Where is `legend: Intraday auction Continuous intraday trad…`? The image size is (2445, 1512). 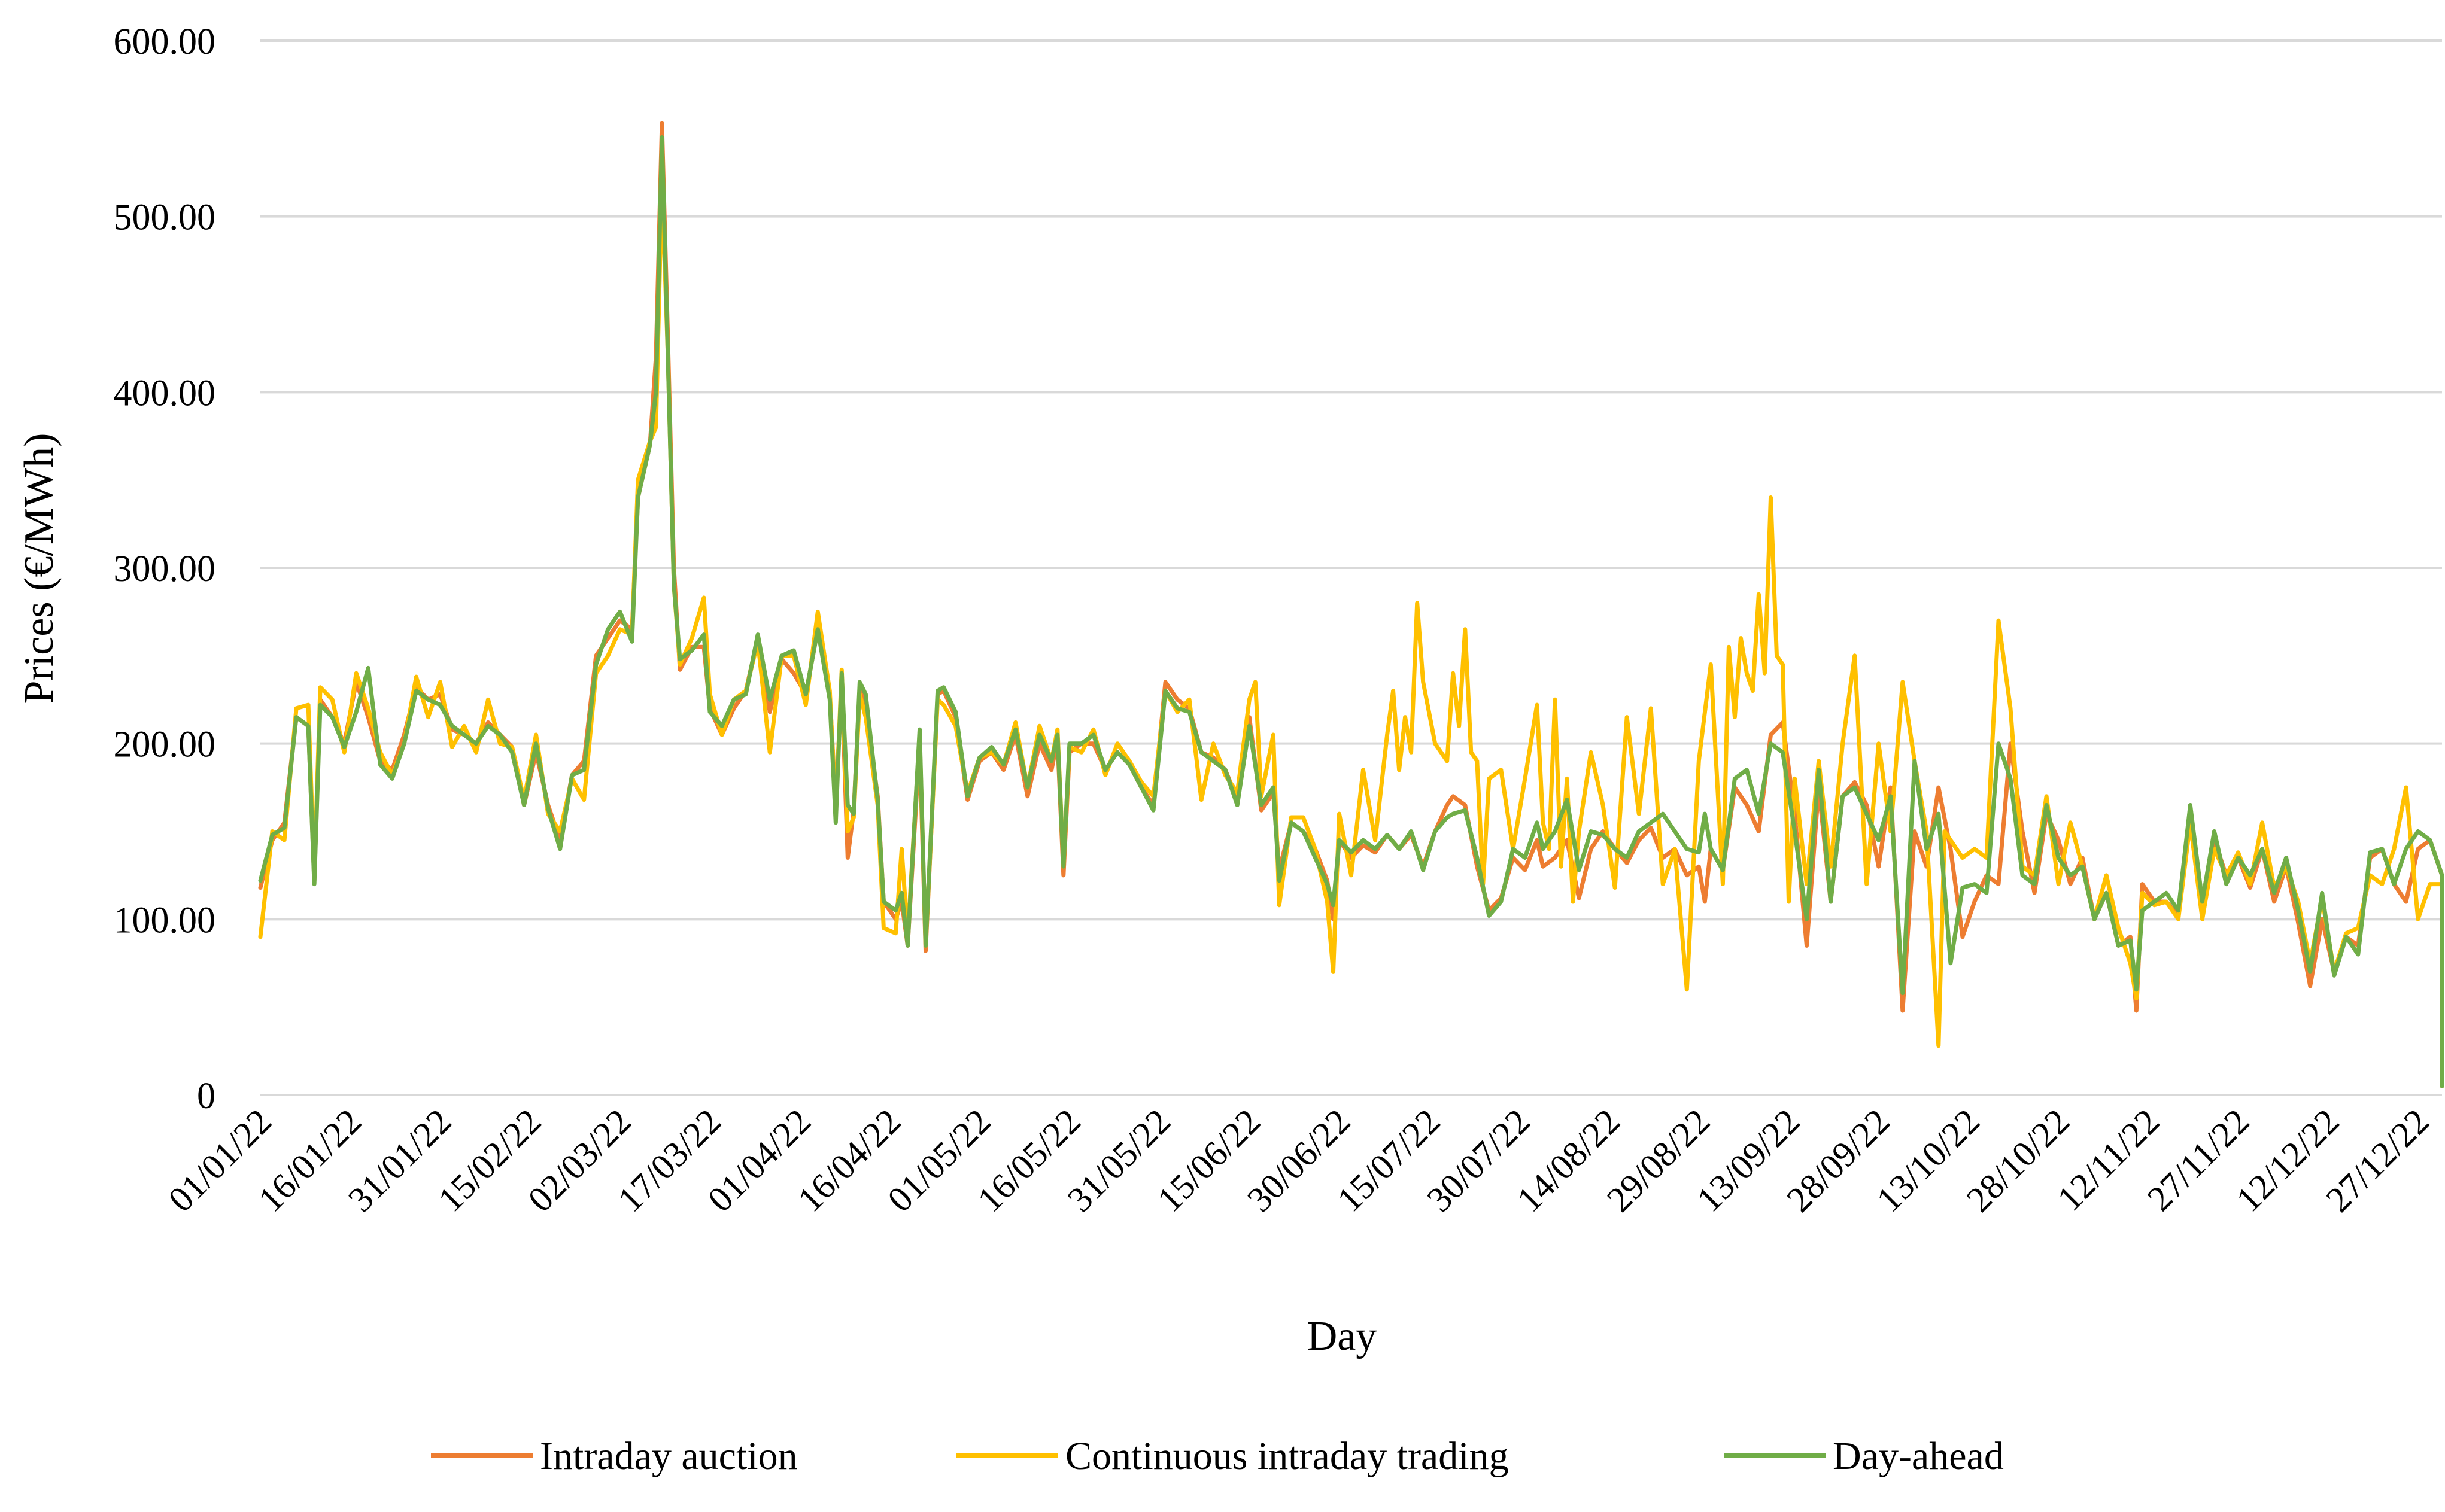 legend: Intraday auction Continuous intraday trad… is located at coordinates (1217, 1456).